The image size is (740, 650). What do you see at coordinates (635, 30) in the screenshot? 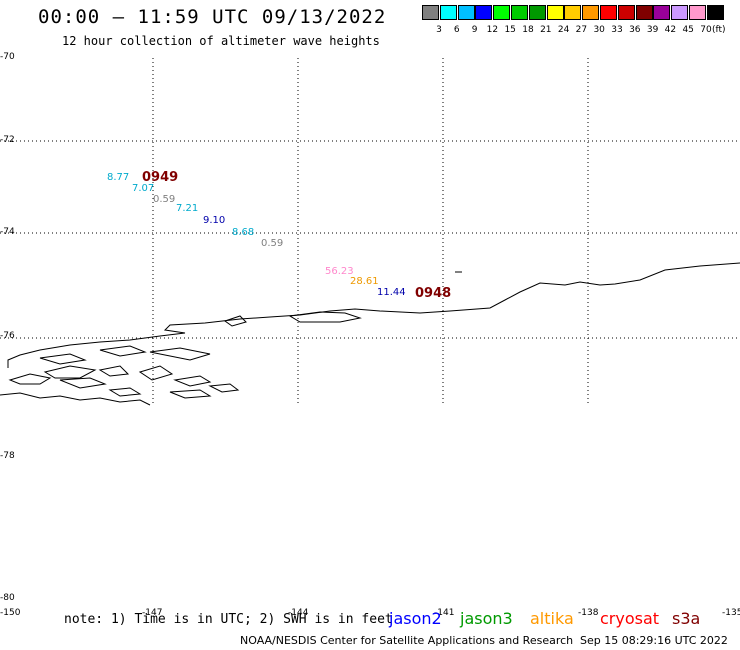
I see `colorbar-tick-label: 36` at bounding box center [635, 30].